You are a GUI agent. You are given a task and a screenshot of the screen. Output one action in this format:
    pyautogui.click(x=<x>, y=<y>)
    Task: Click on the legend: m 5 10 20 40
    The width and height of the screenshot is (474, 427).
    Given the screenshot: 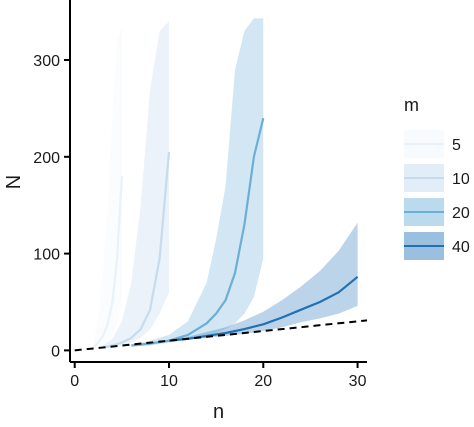 What is the action you would take?
    pyautogui.click(x=437, y=177)
    